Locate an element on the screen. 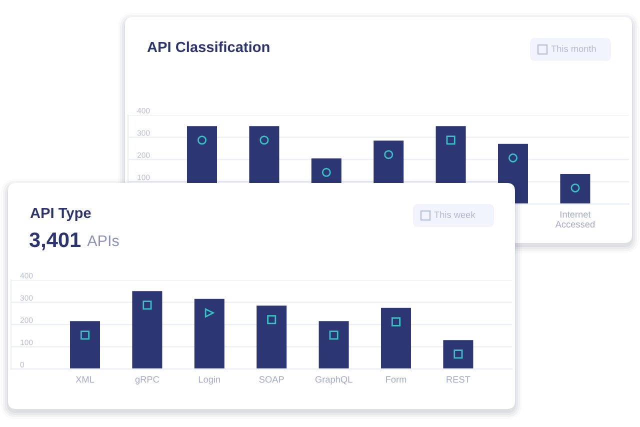 The width and height of the screenshot is (640, 427). x-tick-label: GraphQL is located at coordinates (333, 380).